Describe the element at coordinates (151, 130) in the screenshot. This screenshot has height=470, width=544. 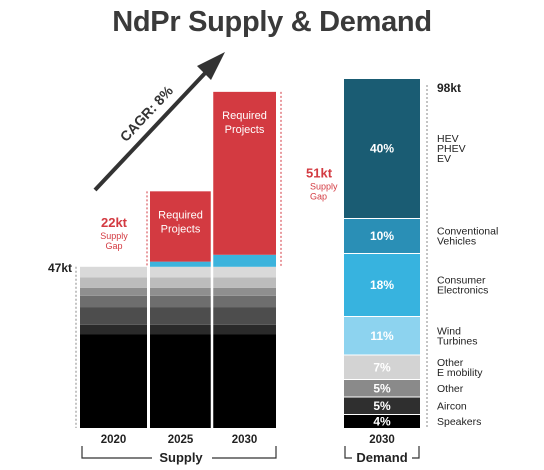
I see `cagr-trend-arrow-shaft` at that location.